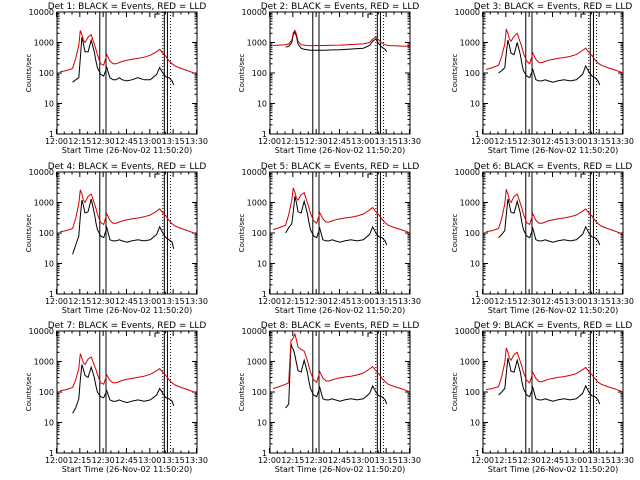 This screenshot has width=640, height=480. I want to click on panel-title: Det 2: BLACK = Events, RED = LLD, so click(340, 7).